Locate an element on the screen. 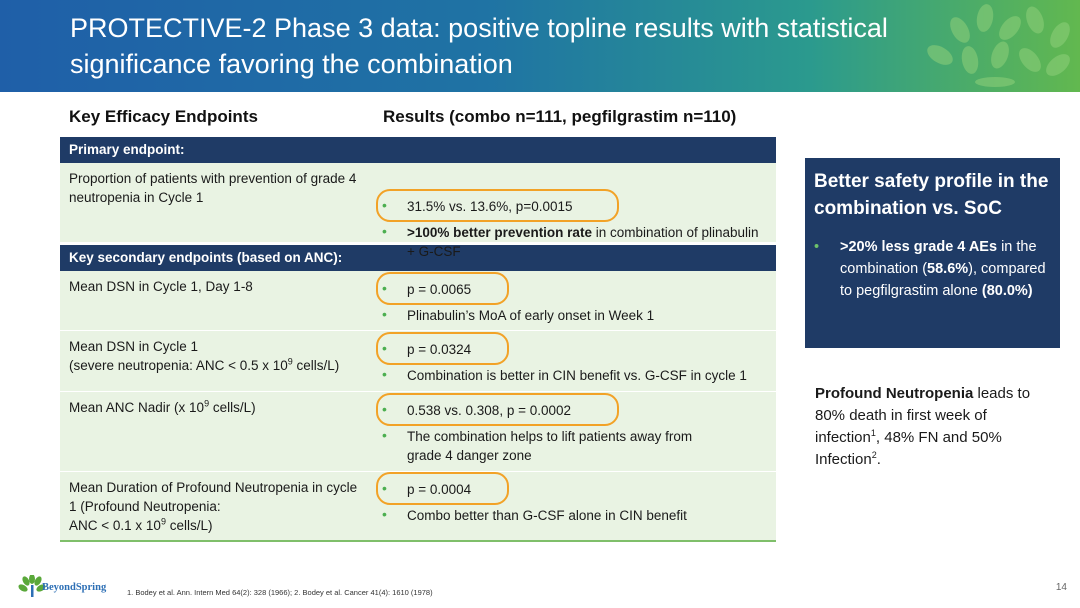  logo-text: BeyondSpring is located at coordinates (74, 587).